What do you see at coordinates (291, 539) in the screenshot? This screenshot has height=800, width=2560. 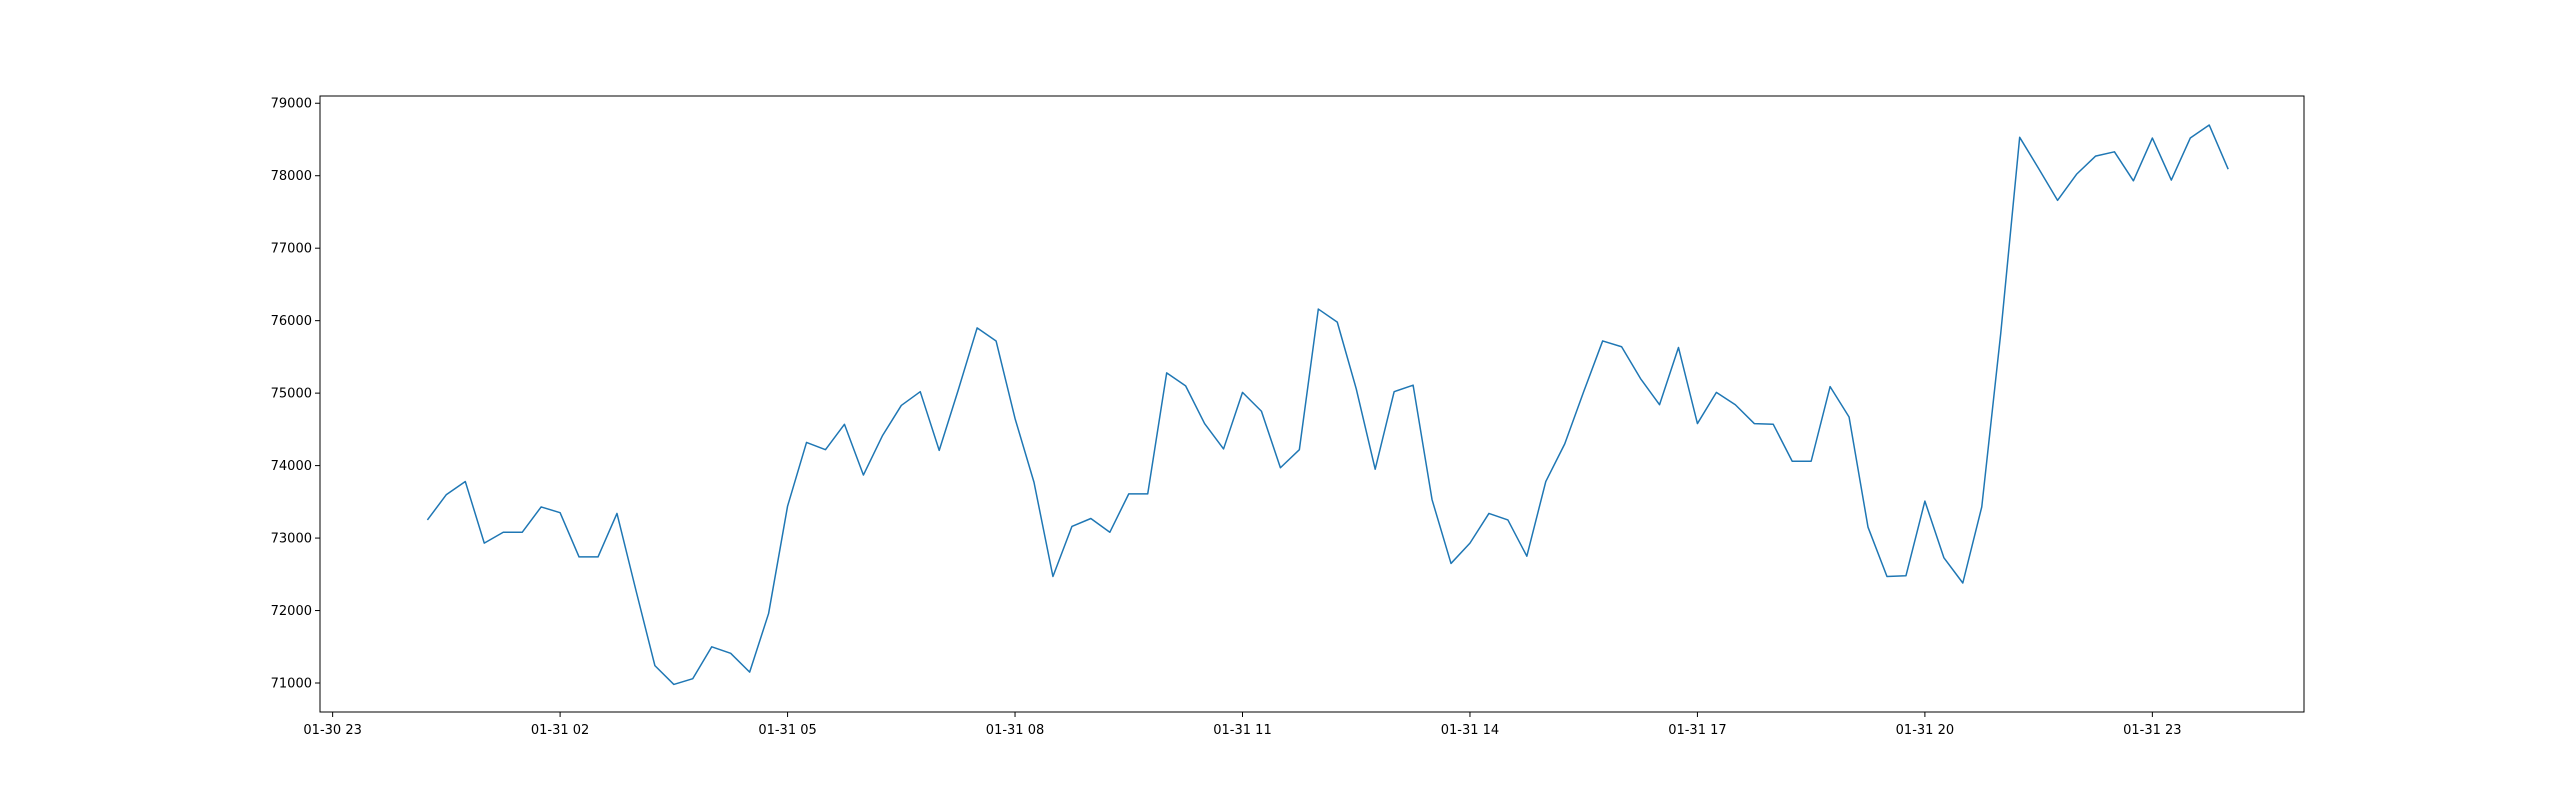 I see `y-tick-label: 73000` at bounding box center [291, 539].